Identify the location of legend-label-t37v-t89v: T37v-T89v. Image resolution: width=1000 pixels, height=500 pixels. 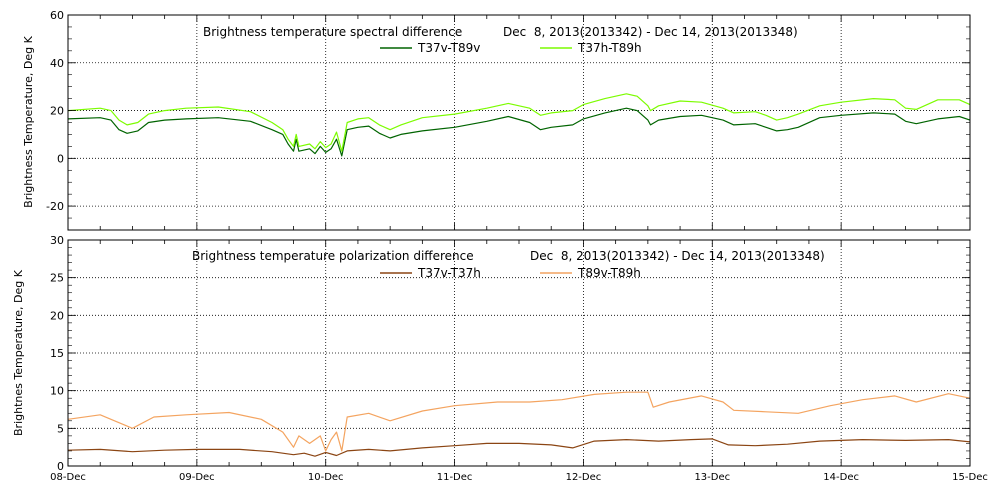
(448, 48).